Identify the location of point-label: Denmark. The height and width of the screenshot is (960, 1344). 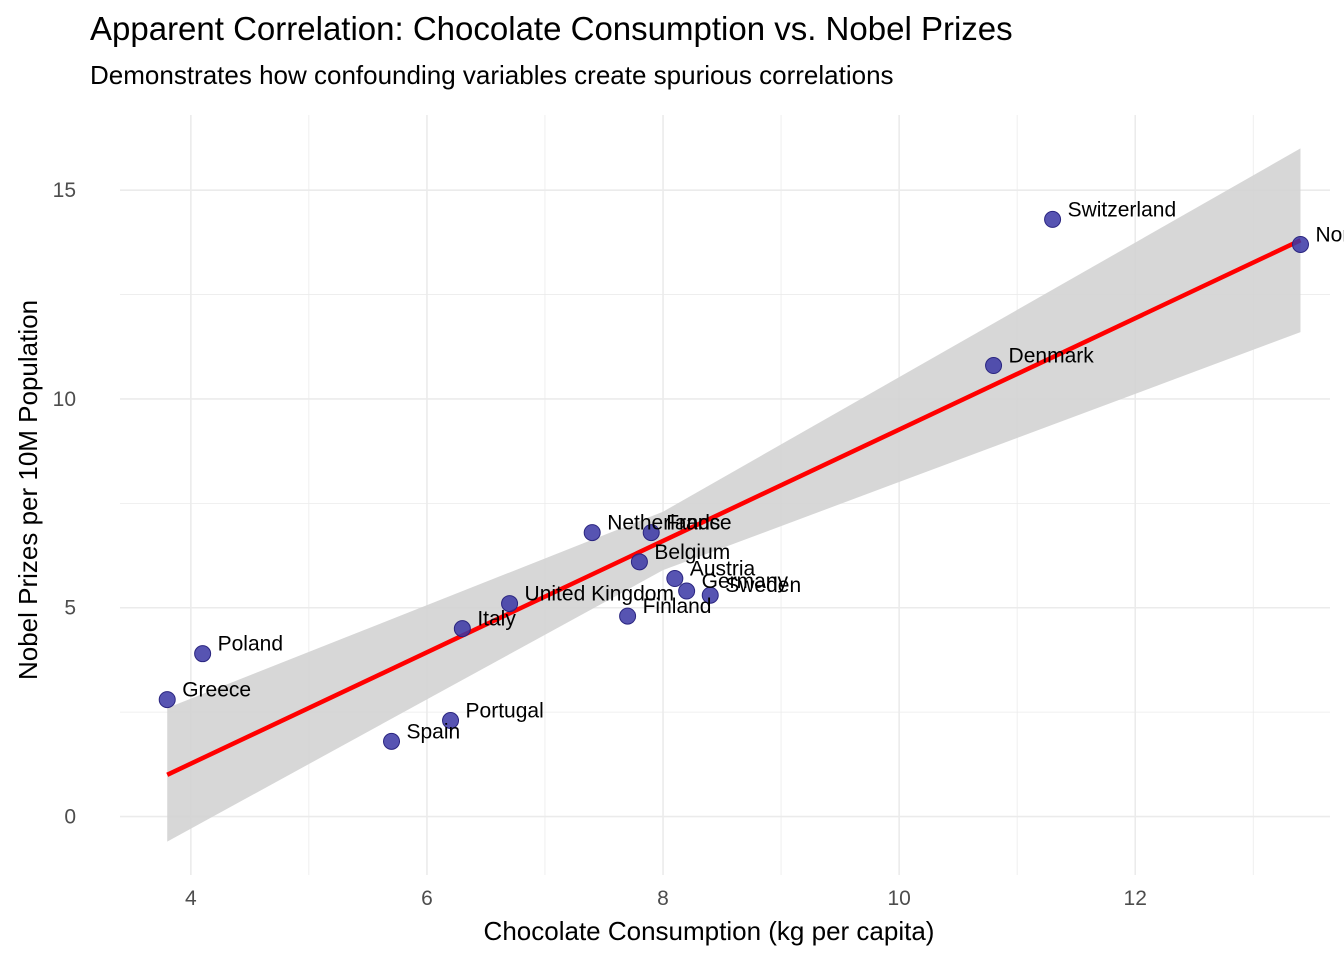
(1052, 356).